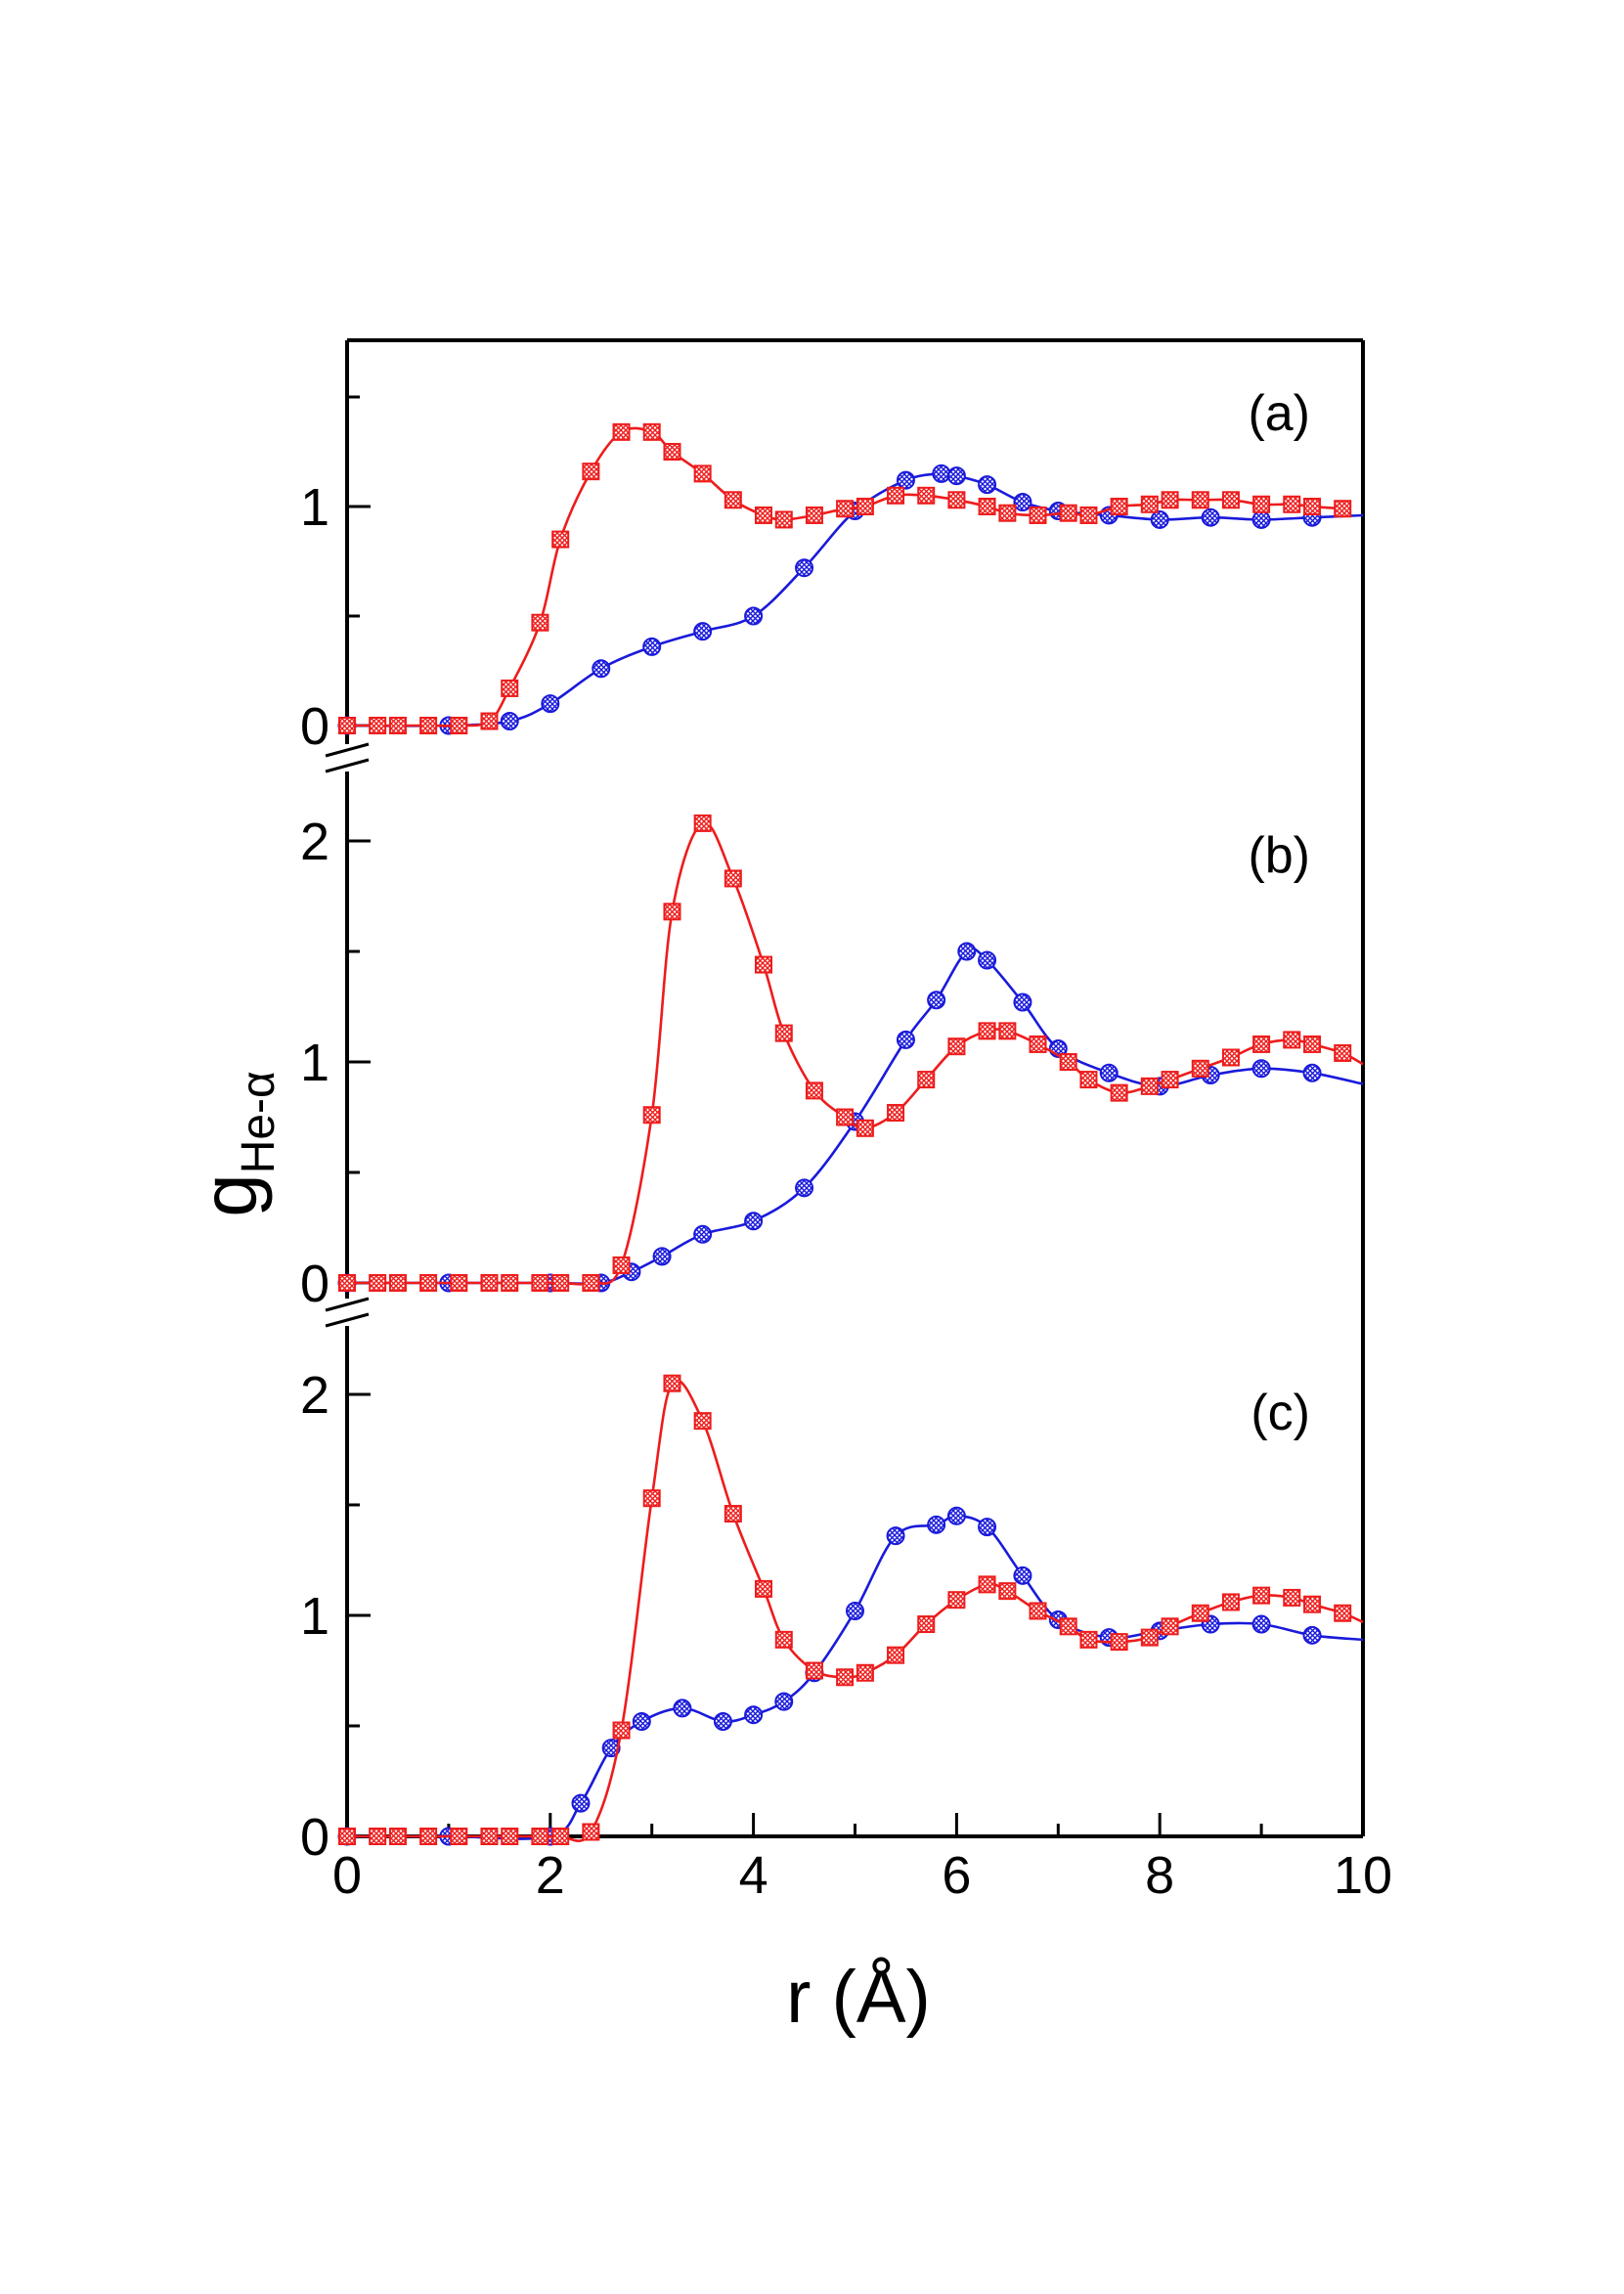 The width and height of the screenshot is (1624, 2294). Describe the element at coordinates (1363, 1875) in the screenshot. I see `x-tick-label: 10` at that location.